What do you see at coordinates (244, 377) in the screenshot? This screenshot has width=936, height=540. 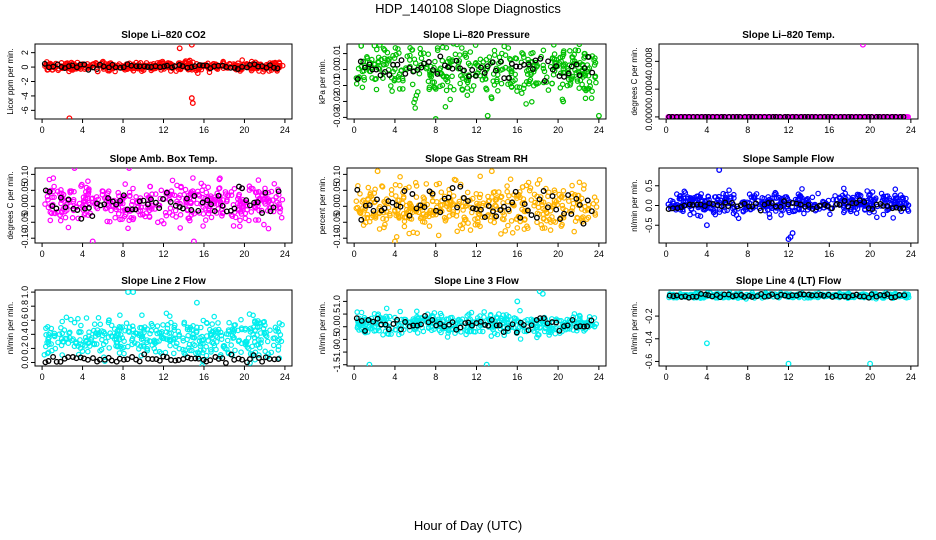 I see `x-tick-label: 20` at bounding box center [244, 377].